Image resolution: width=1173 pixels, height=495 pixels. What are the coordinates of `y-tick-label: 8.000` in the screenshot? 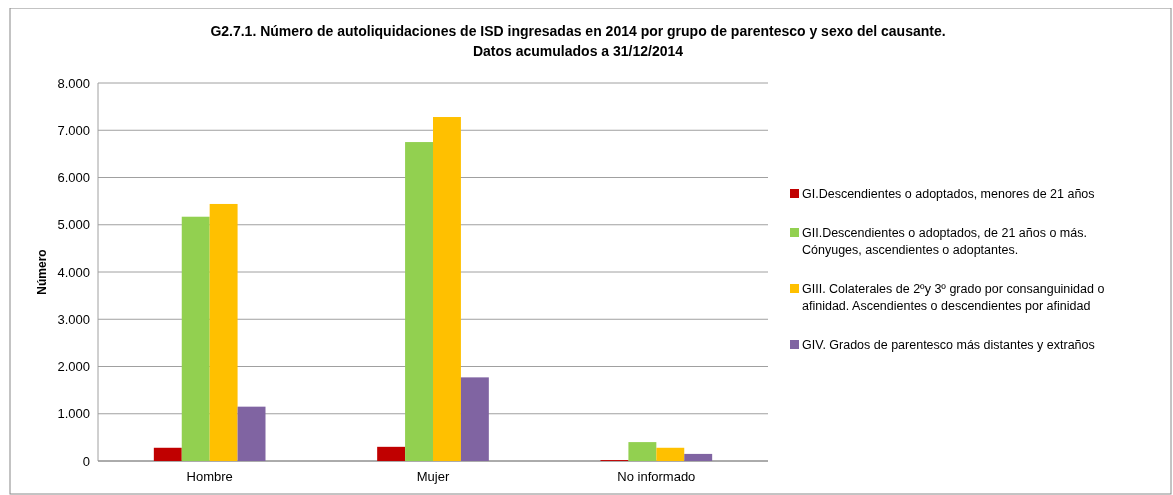 It's located at (73, 83).